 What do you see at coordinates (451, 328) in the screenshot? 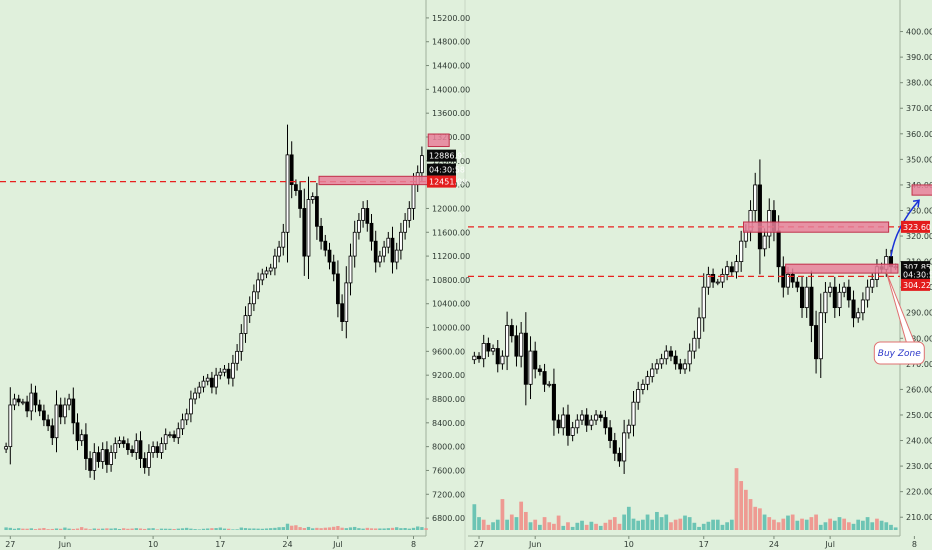
I see `y-tick-label: 10000.00` at bounding box center [451, 328].